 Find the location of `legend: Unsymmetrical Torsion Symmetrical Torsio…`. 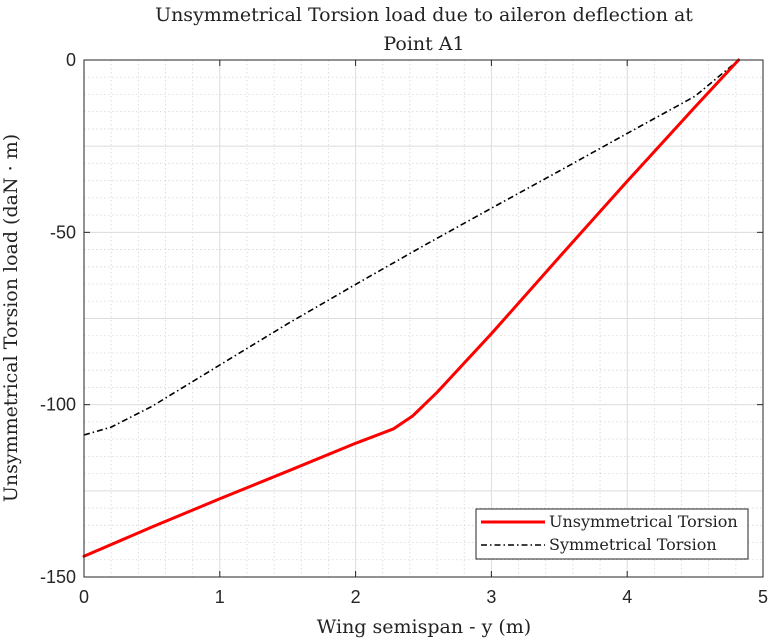

legend: Unsymmetrical Torsion Symmetrical Torsio… is located at coordinates (612, 534).